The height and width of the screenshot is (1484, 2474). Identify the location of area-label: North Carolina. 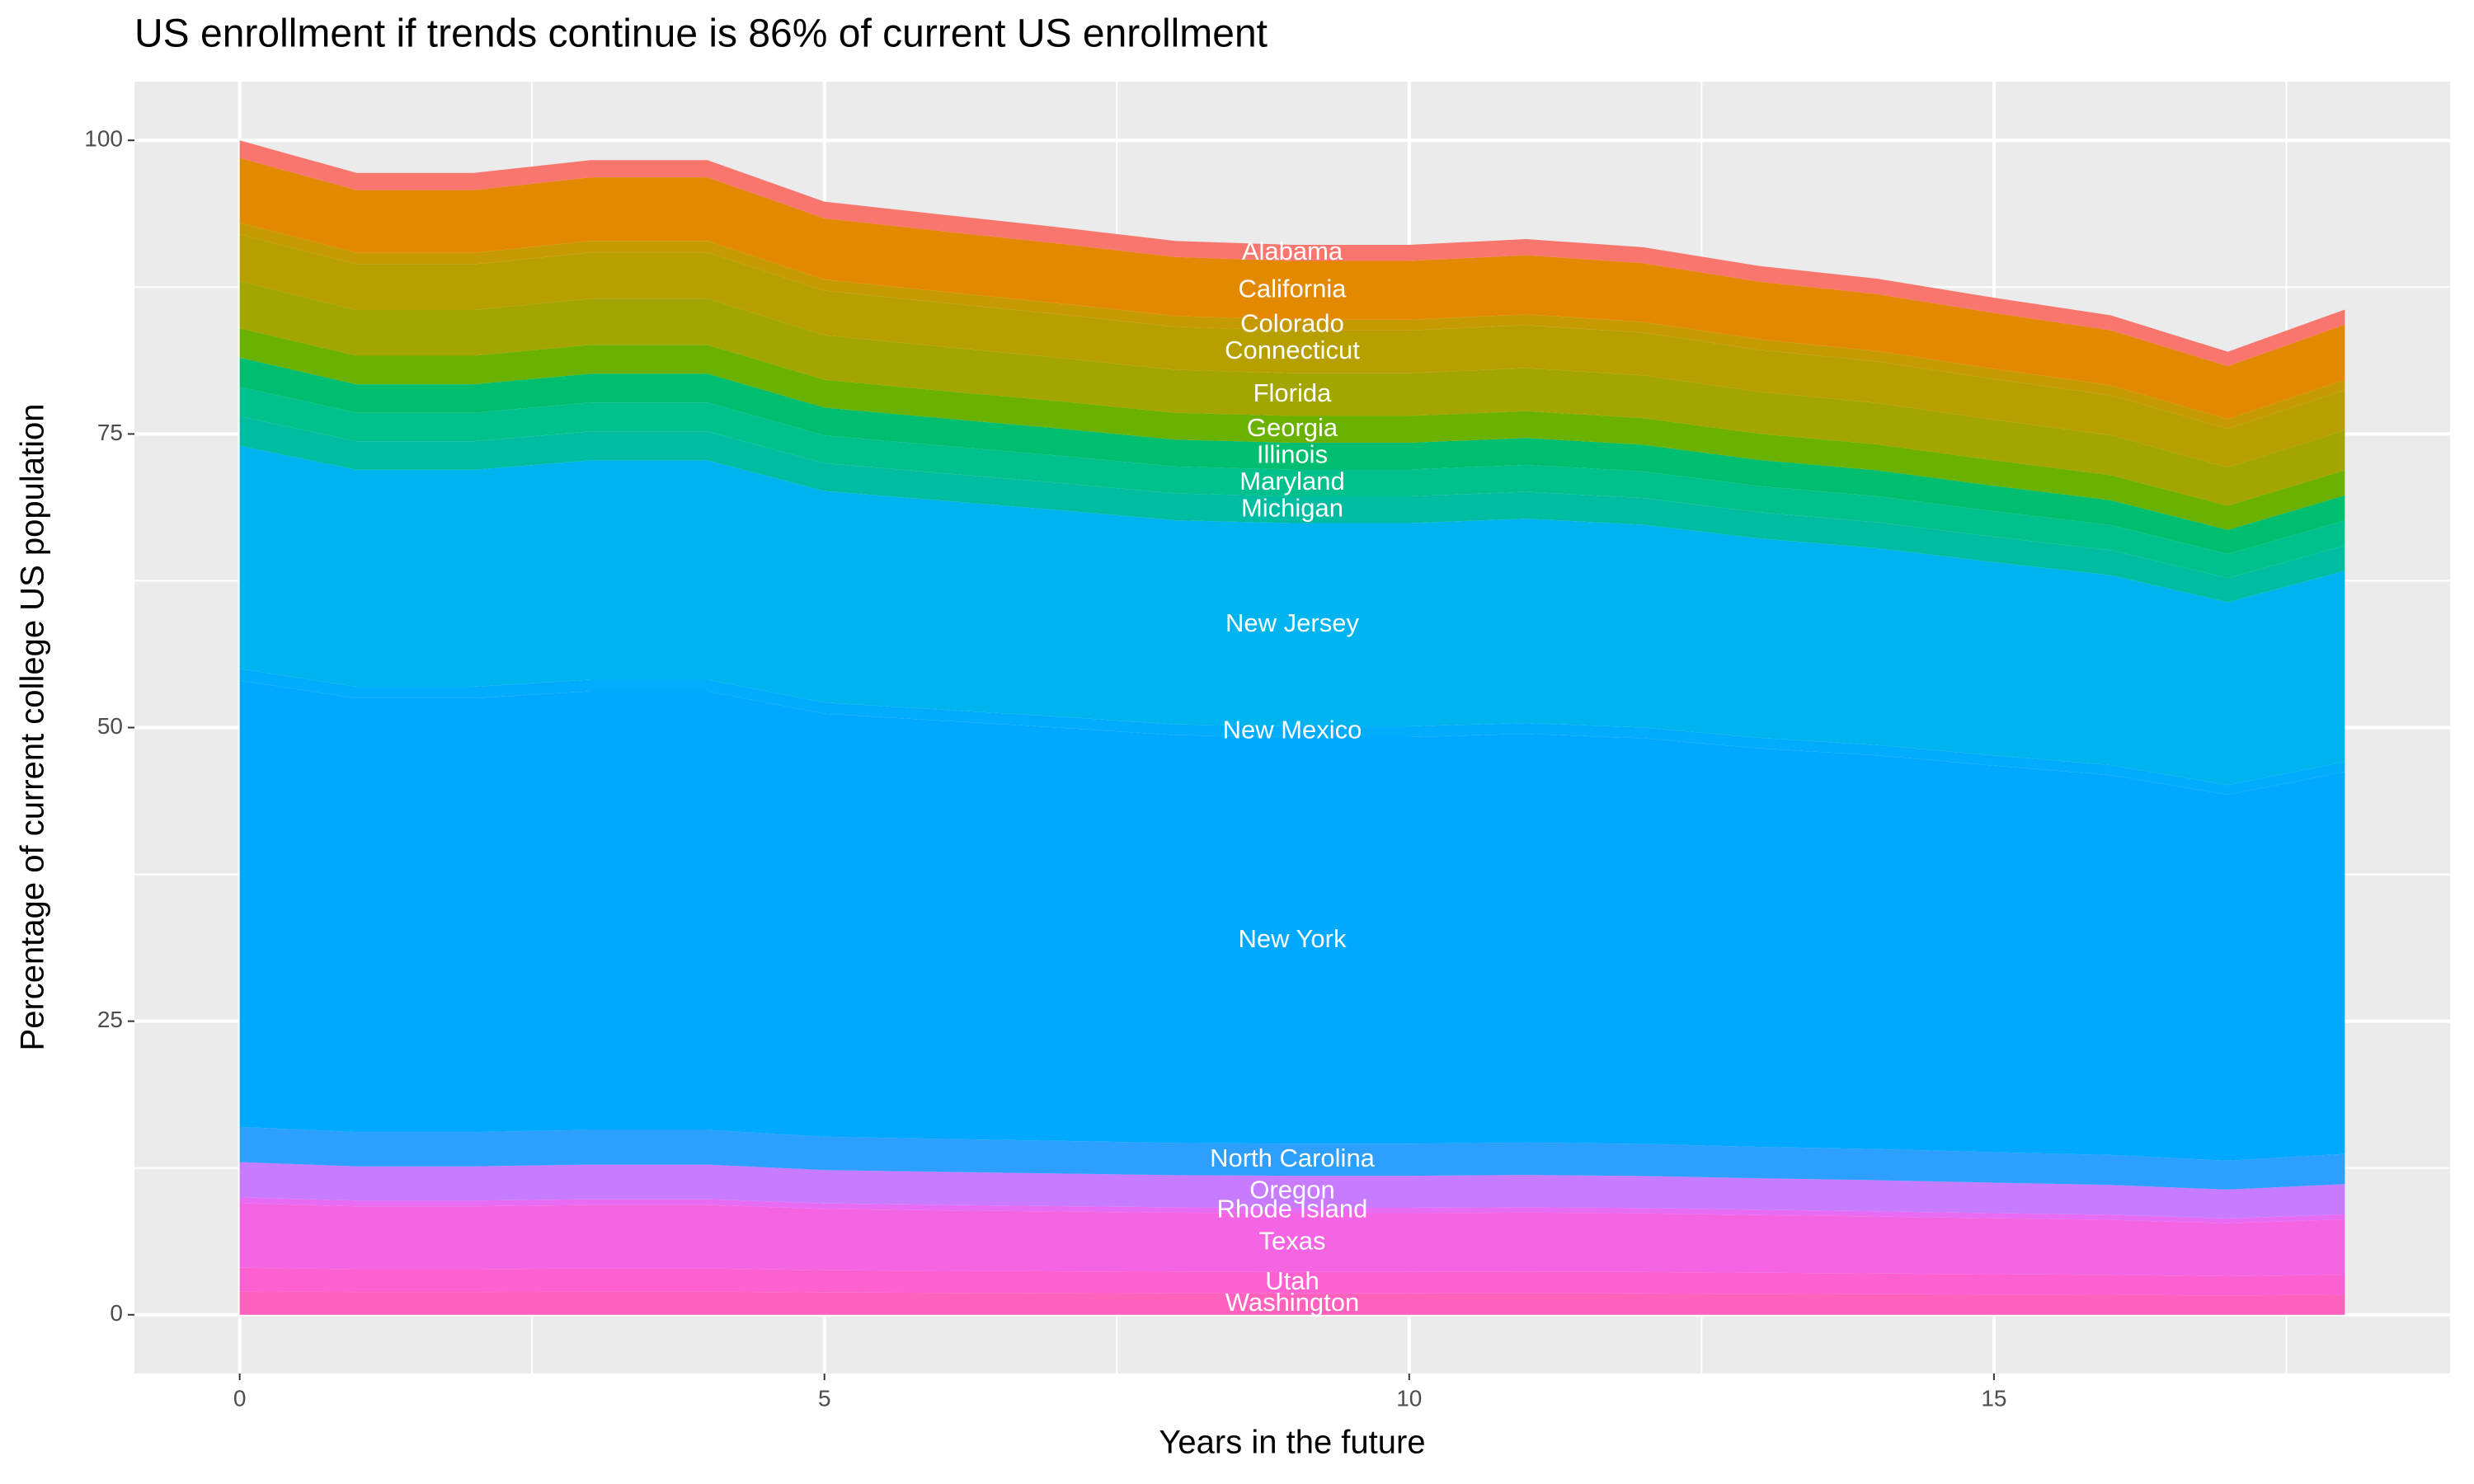
(1293, 1158).